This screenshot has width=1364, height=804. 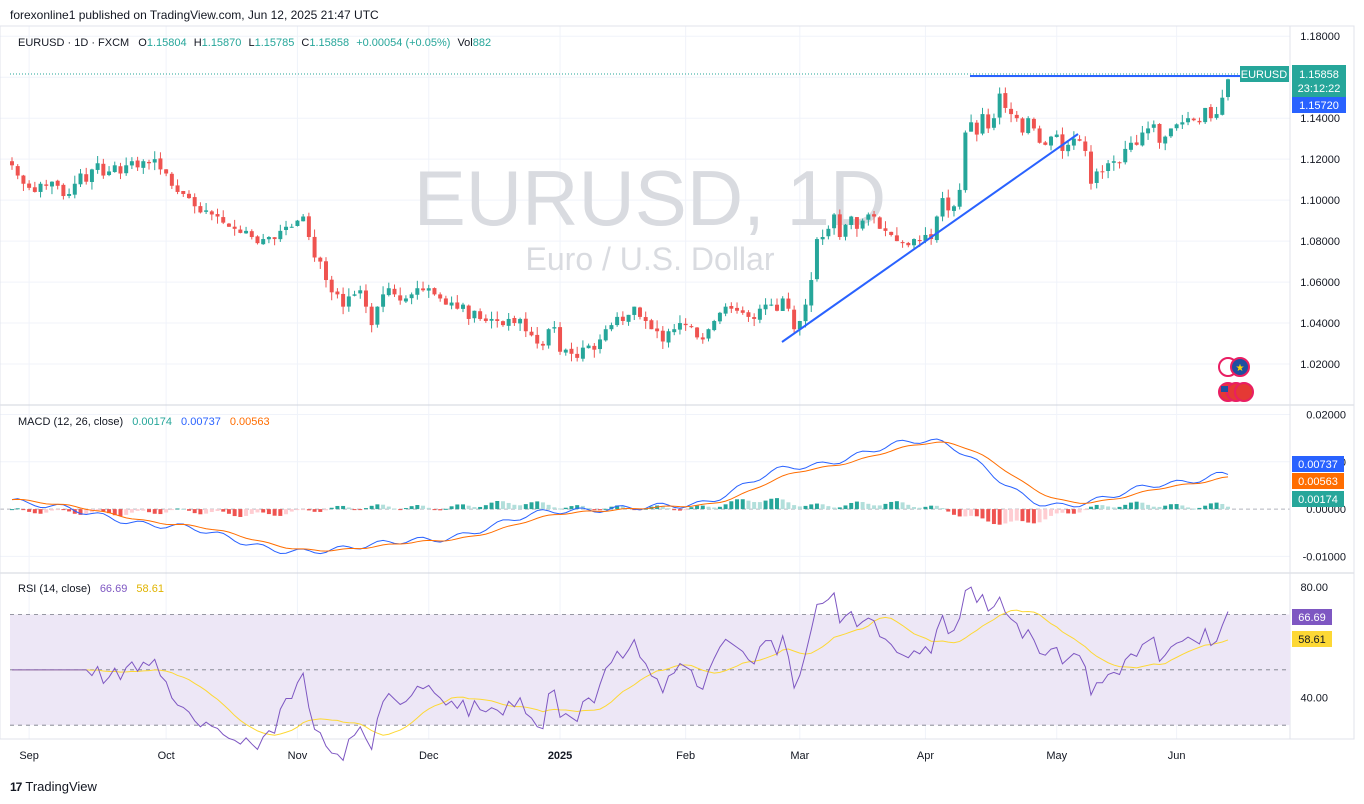 I want to click on macd-value-tag: 0.00737, so click(x=1318, y=464).